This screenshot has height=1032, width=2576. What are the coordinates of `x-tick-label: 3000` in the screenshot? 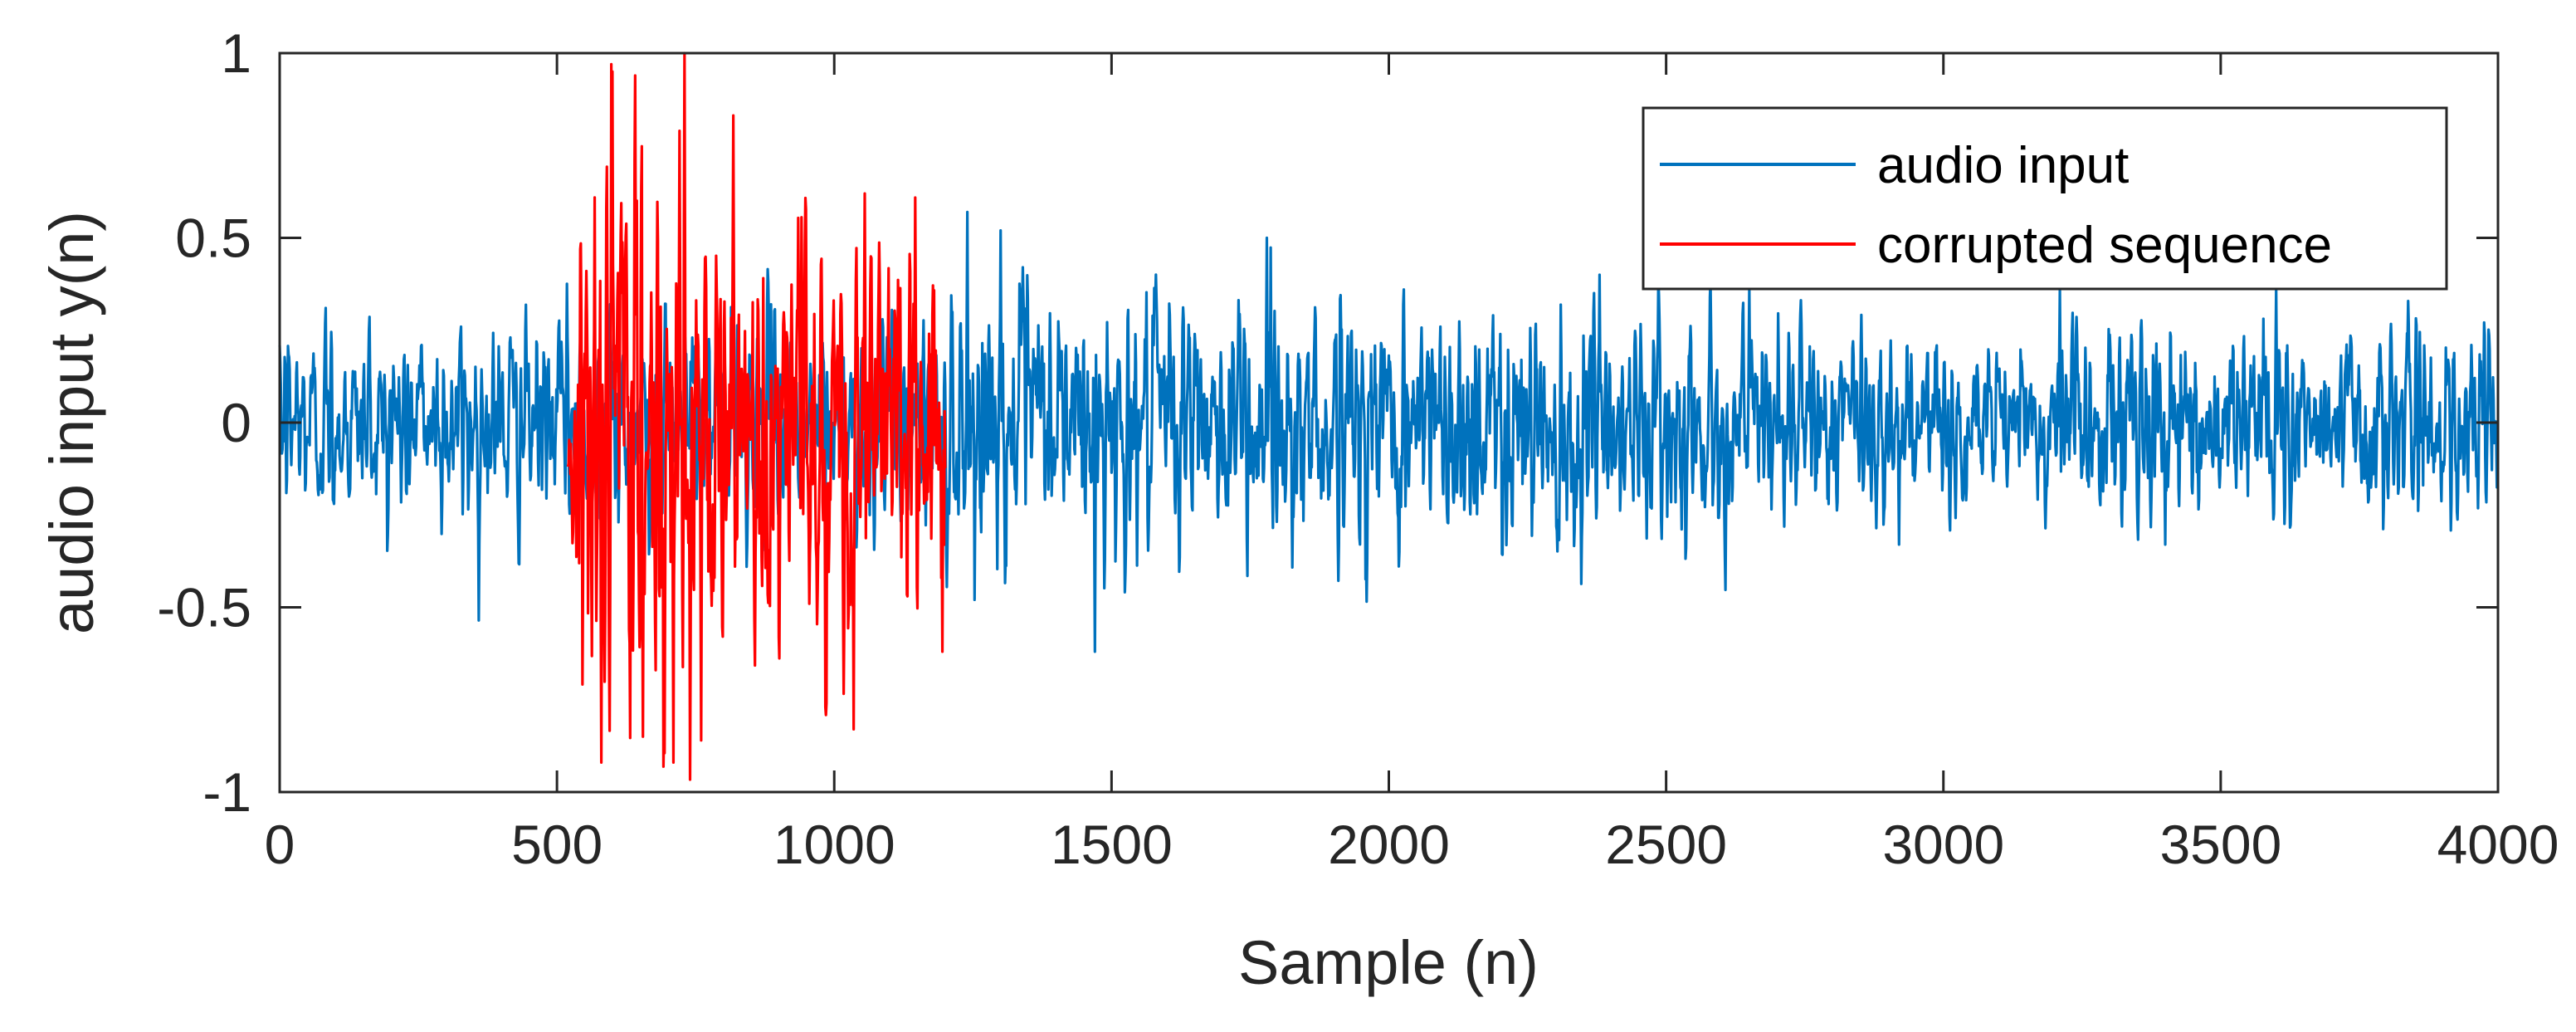 It's located at (1943, 844).